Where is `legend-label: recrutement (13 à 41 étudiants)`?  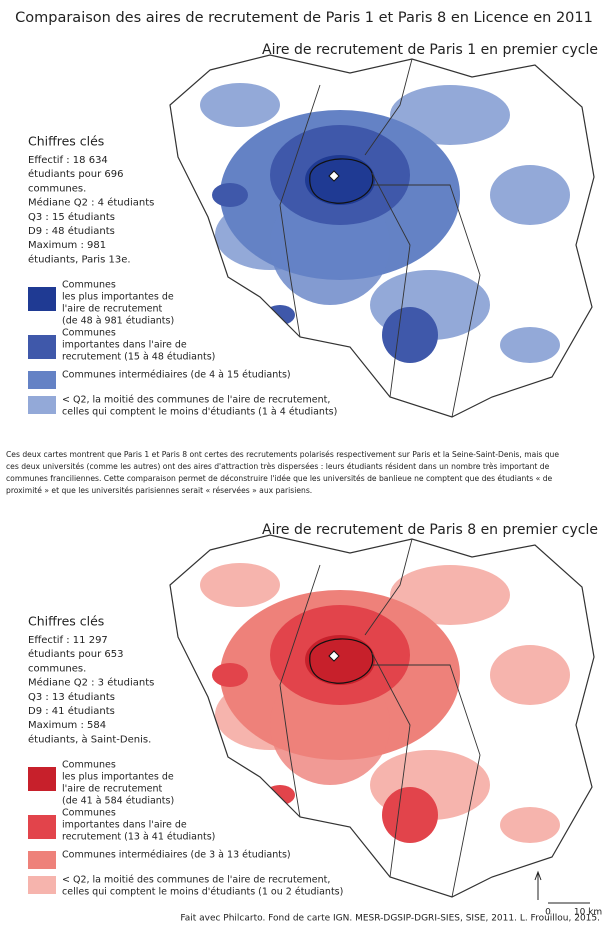 legend-label: recrutement (13 à 41 étudiants) is located at coordinates (138, 837).